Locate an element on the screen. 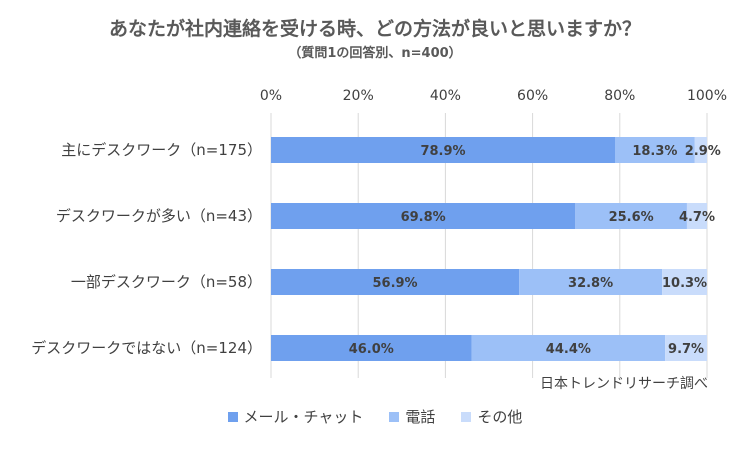 This screenshot has width=750, height=450. data-label: 25.6% is located at coordinates (631, 217).